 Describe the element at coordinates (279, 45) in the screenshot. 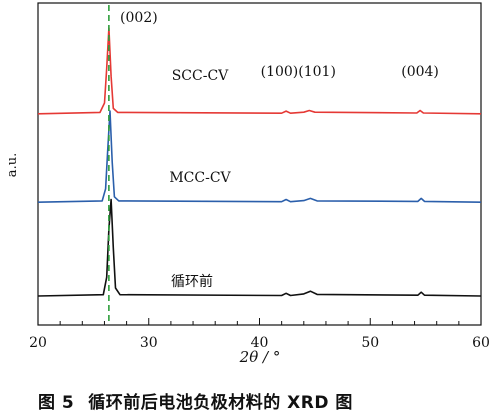

I see `peak-labels: (002) (100)(101) (004)` at that location.